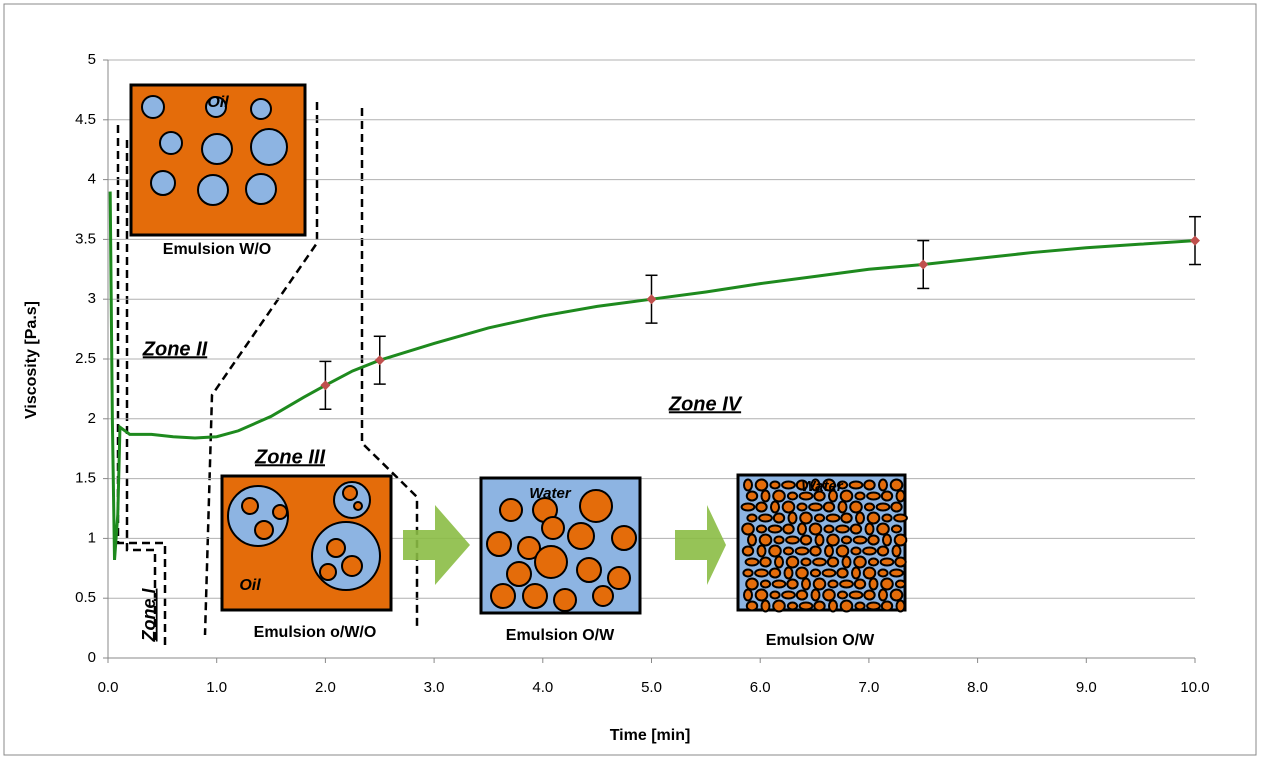  Describe the element at coordinates (175, 349) in the screenshot. I see `zone-label: Zone II` at that location.